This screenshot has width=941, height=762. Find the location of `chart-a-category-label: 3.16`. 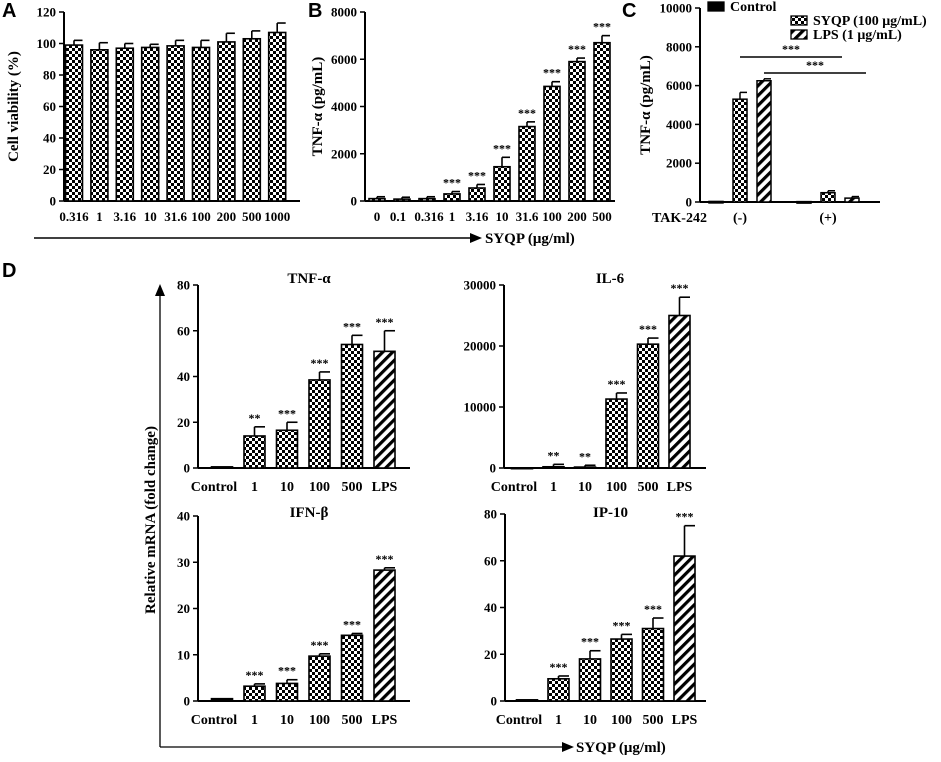

chart-a-category-label: 3.16 is located at coordinates (124, 216).